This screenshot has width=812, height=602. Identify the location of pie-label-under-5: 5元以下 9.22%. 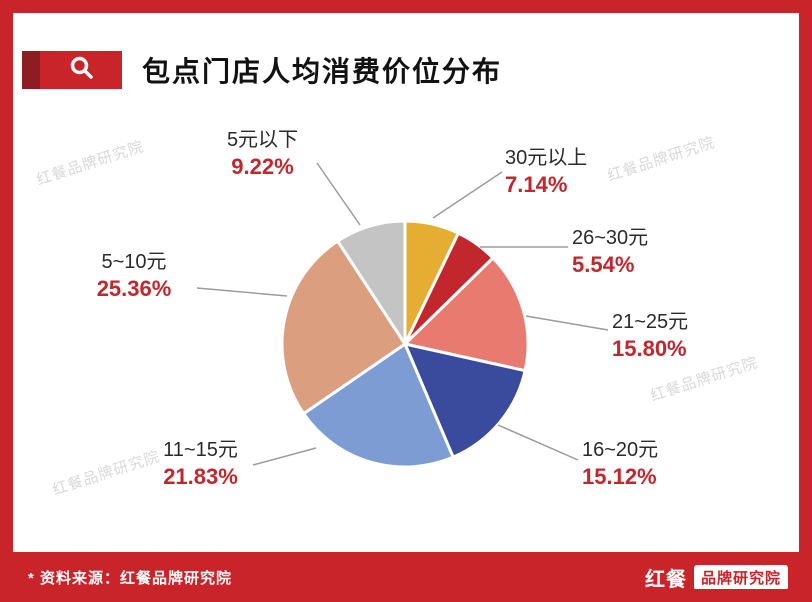
(262, 154).